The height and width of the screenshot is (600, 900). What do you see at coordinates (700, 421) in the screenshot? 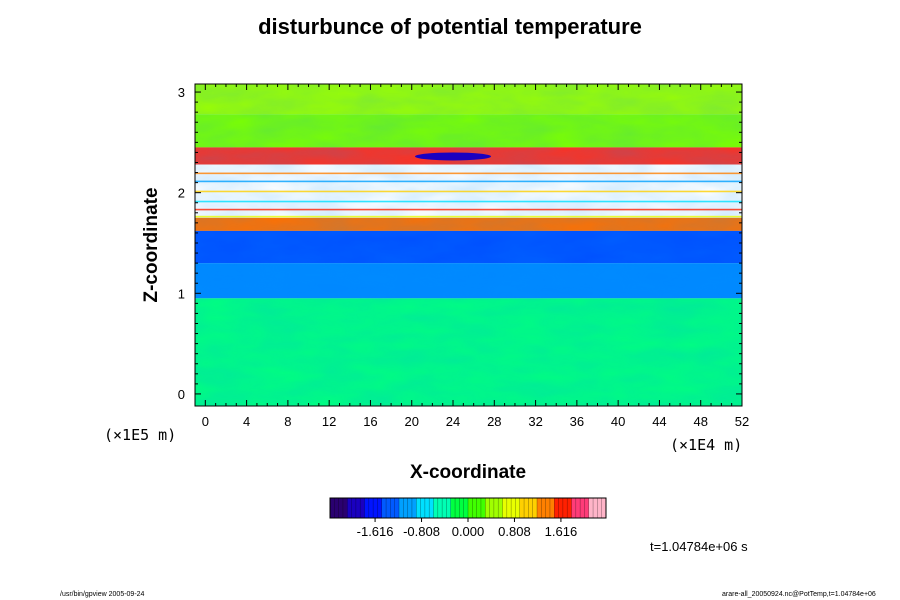
I see `x-tick-label: 48` at bounding box center [700, 421].